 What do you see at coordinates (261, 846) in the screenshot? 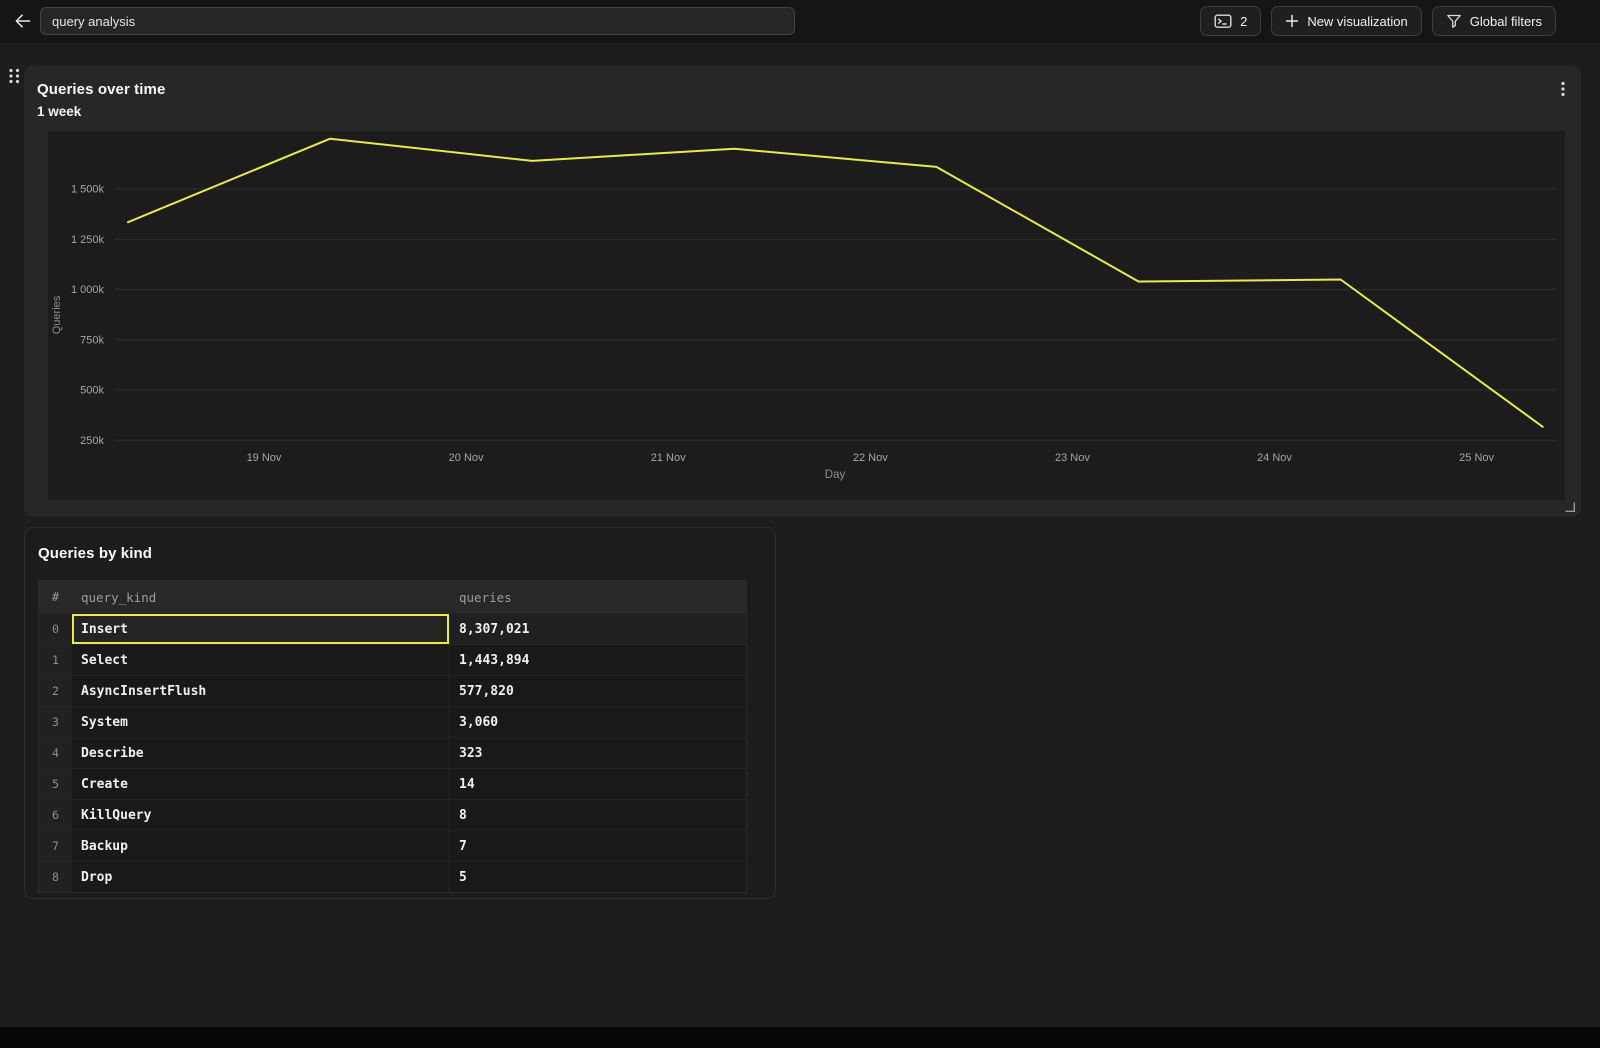
I see `cell-query-kind: Backup` at bounding box center [261, 846].